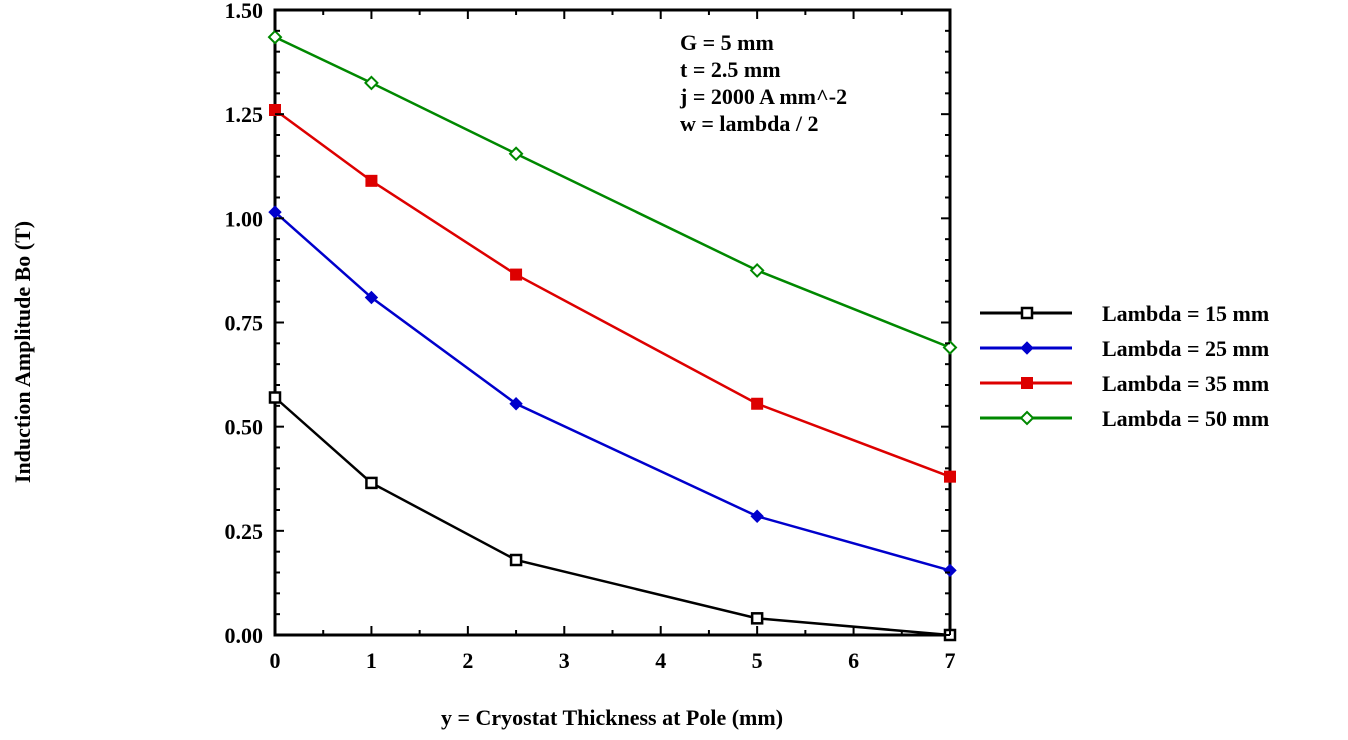 The image size is (1348, 740). Describe the element at coordinates (564, 660) in the screenshot. I see `x-tick-label: 3` at that location.